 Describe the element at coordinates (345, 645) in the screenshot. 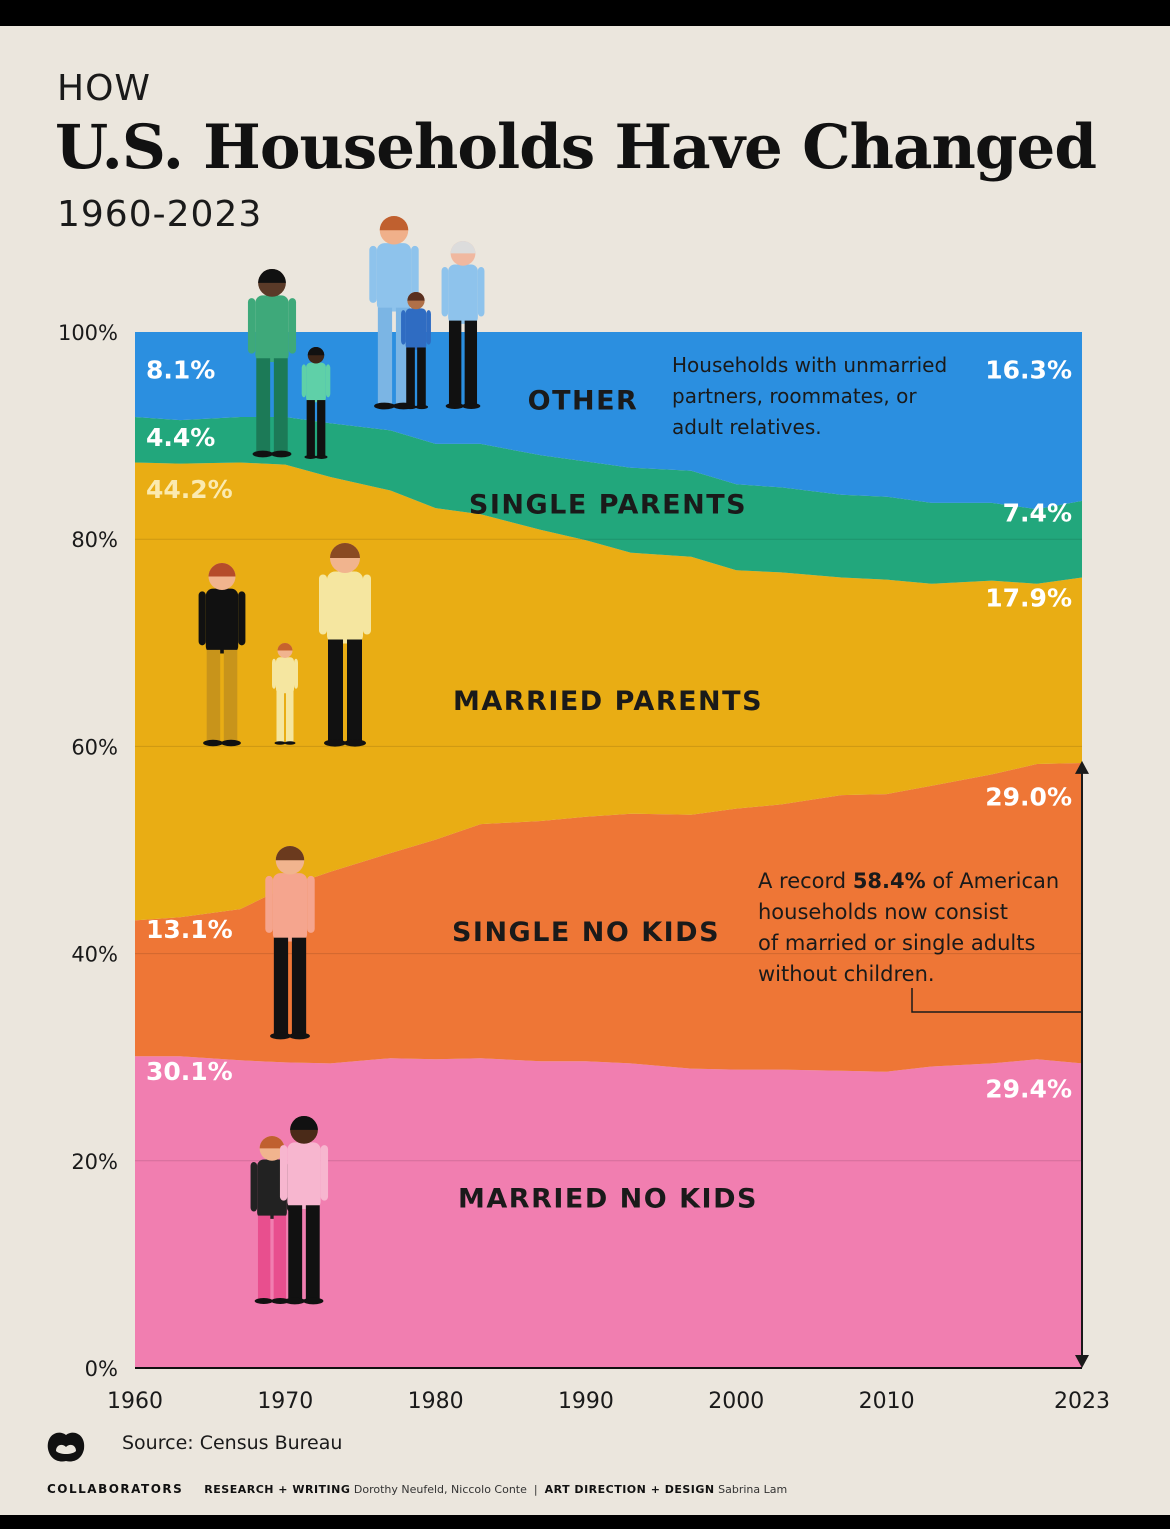

I see `person-father` at that location.